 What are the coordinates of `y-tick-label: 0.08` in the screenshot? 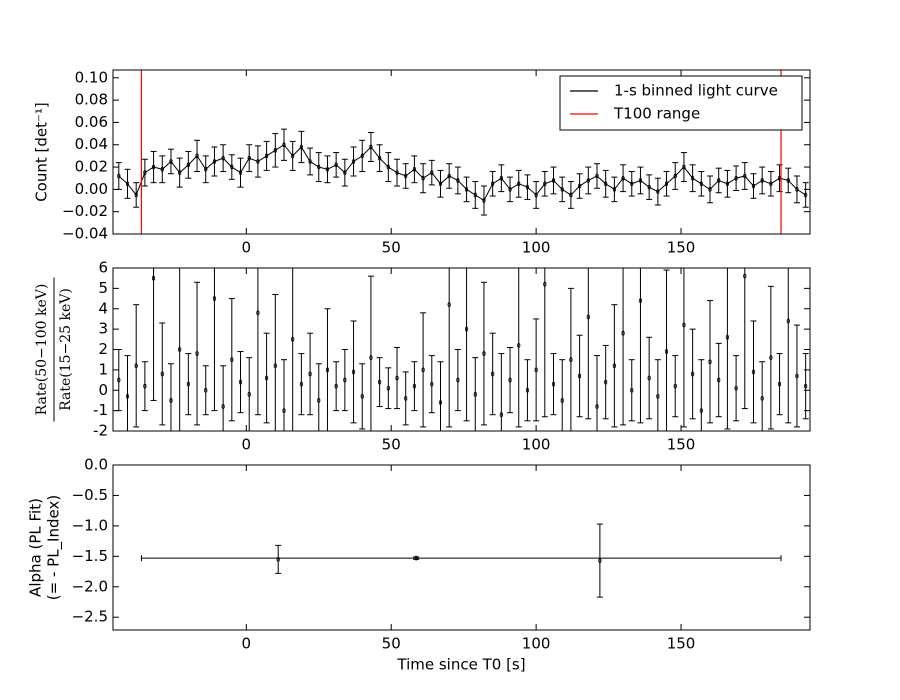 It's located at (91, 100).